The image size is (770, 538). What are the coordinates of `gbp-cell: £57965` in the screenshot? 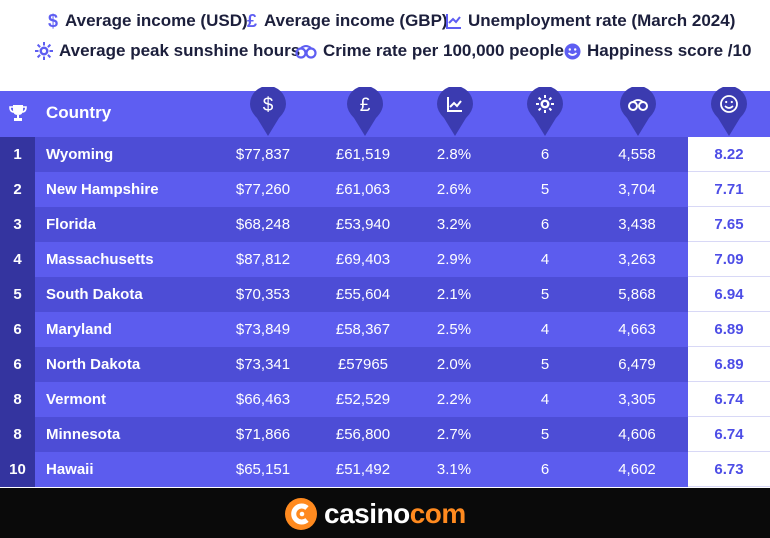 It's located at (363, 364).